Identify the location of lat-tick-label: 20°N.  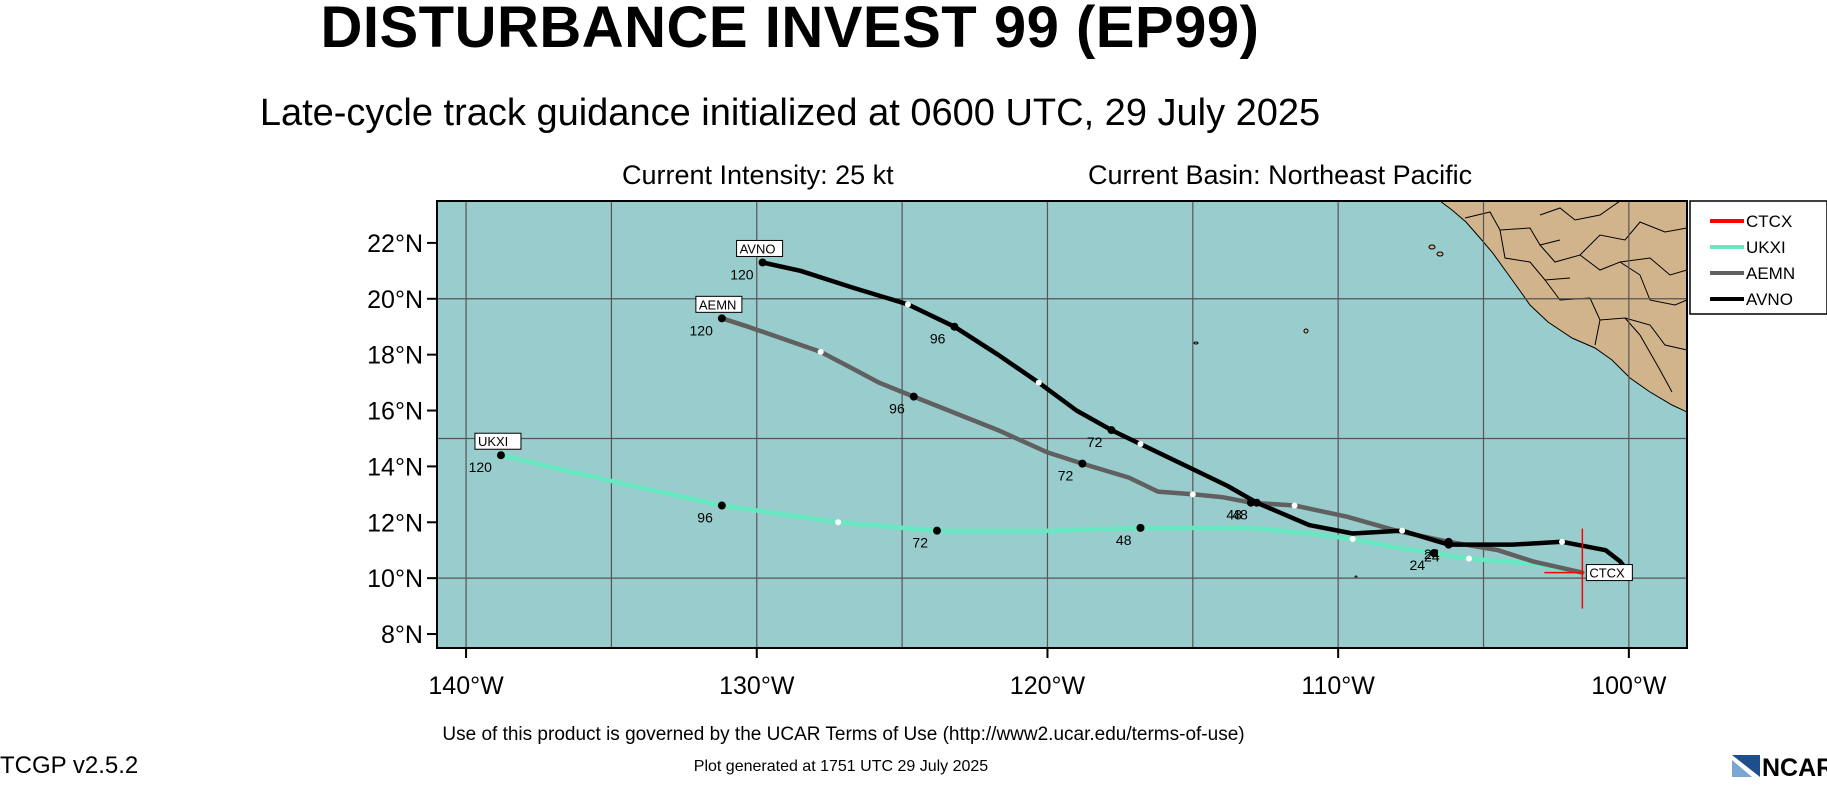
(395, 300).